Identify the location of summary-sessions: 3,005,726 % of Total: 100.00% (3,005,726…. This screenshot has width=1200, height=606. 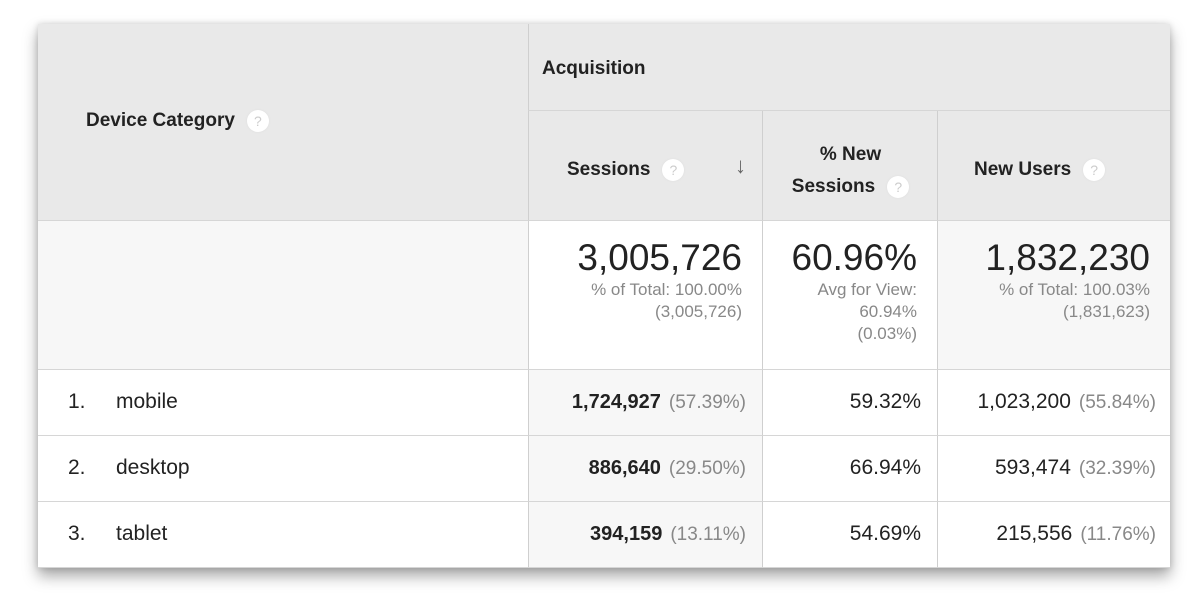
(645, 295).